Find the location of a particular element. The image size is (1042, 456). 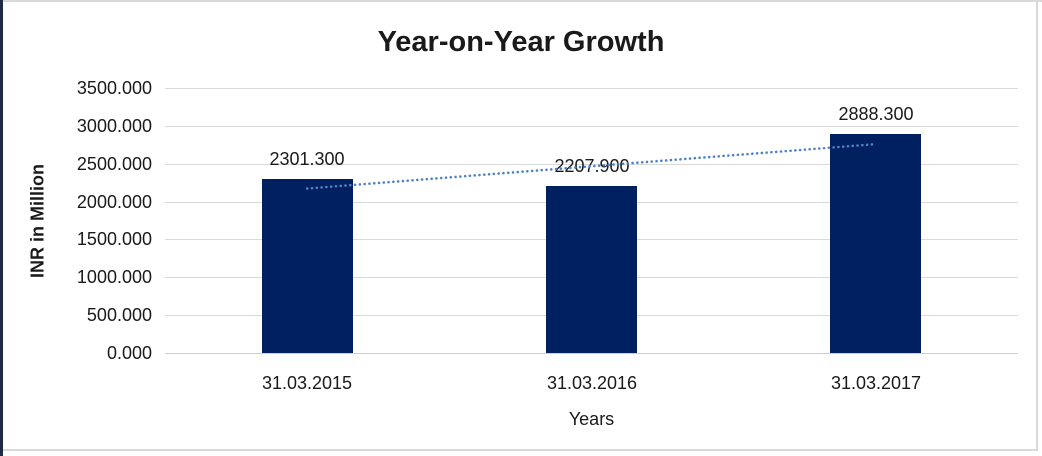

x-axis-title: Years is located at coordinates (591, 419).